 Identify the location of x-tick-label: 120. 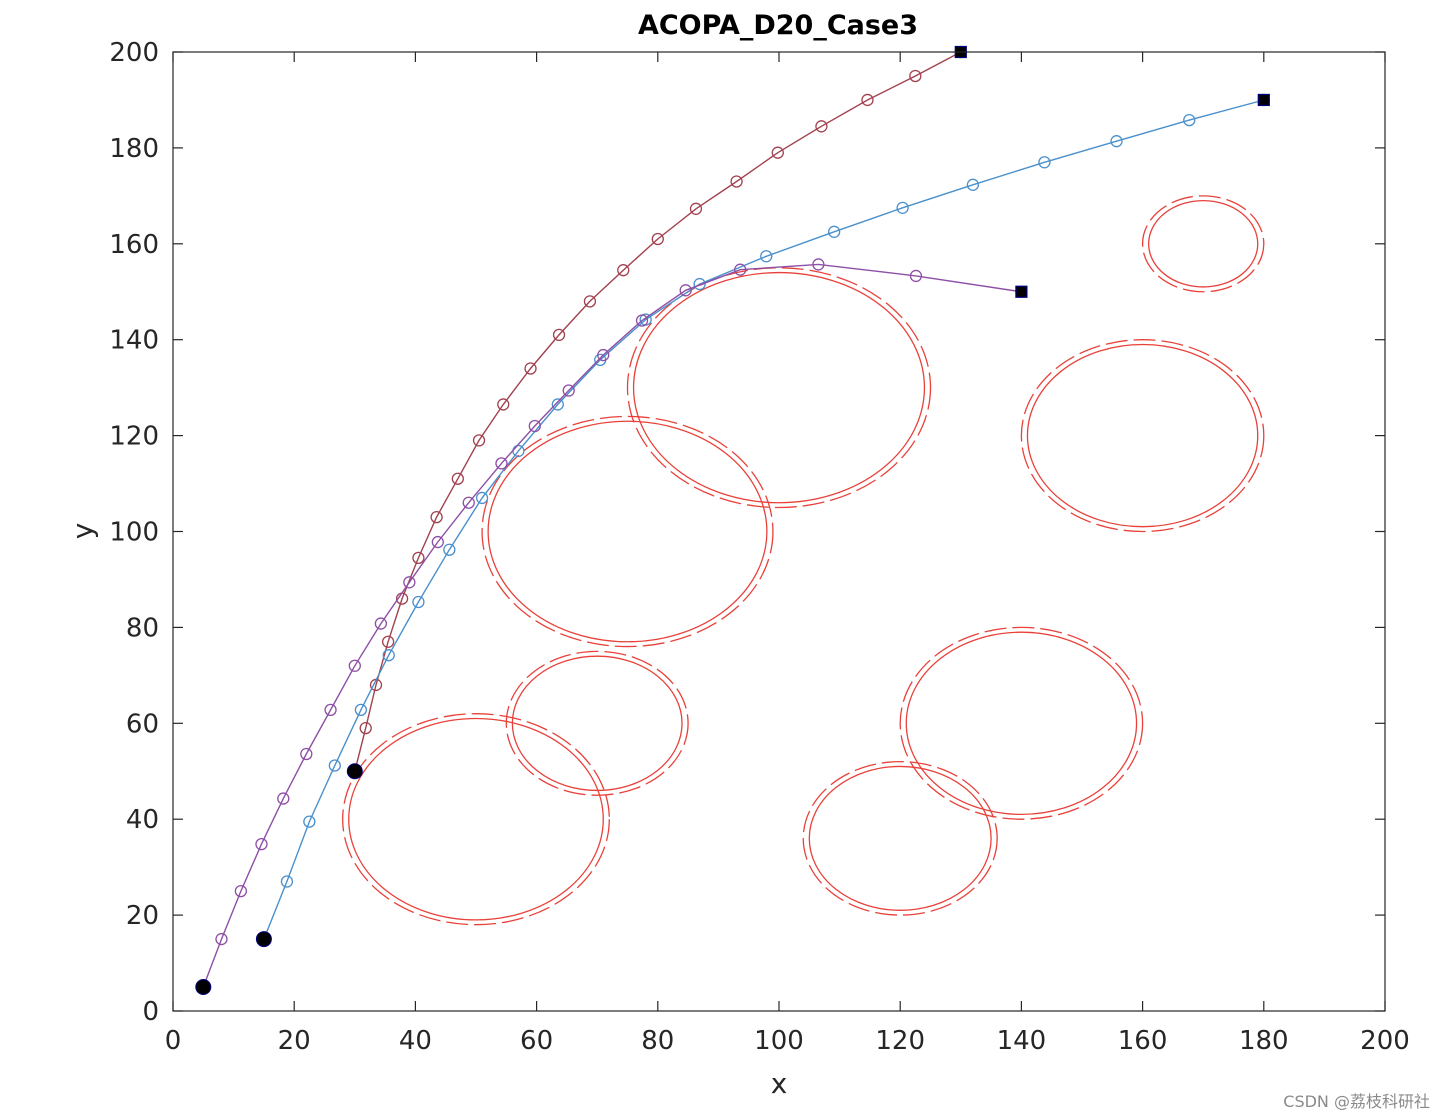
(900, 1041).